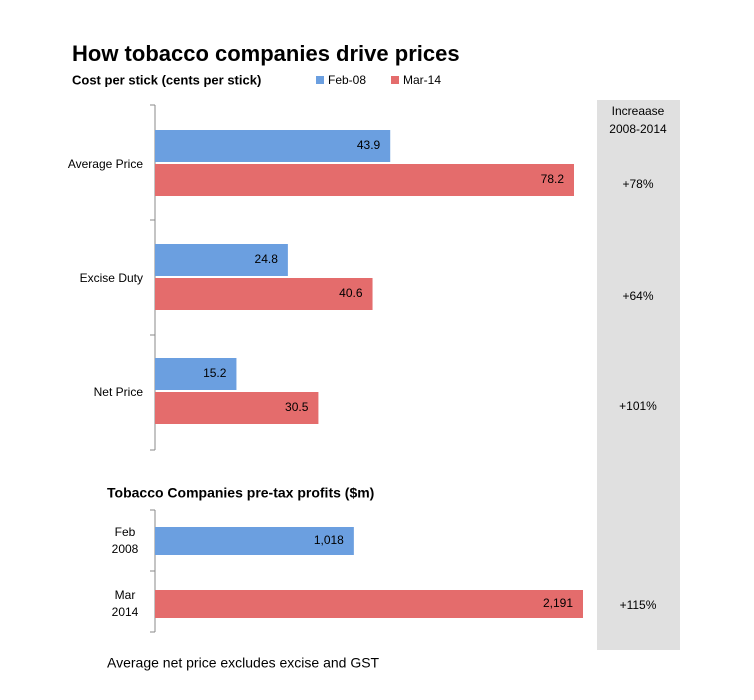 Image resolution: width=754 pixels, height=700 pixels. What do you see at coordinates (638, 605) in the screenshot?
I see `panel-value: +115%` at bounding box center [638, 605].